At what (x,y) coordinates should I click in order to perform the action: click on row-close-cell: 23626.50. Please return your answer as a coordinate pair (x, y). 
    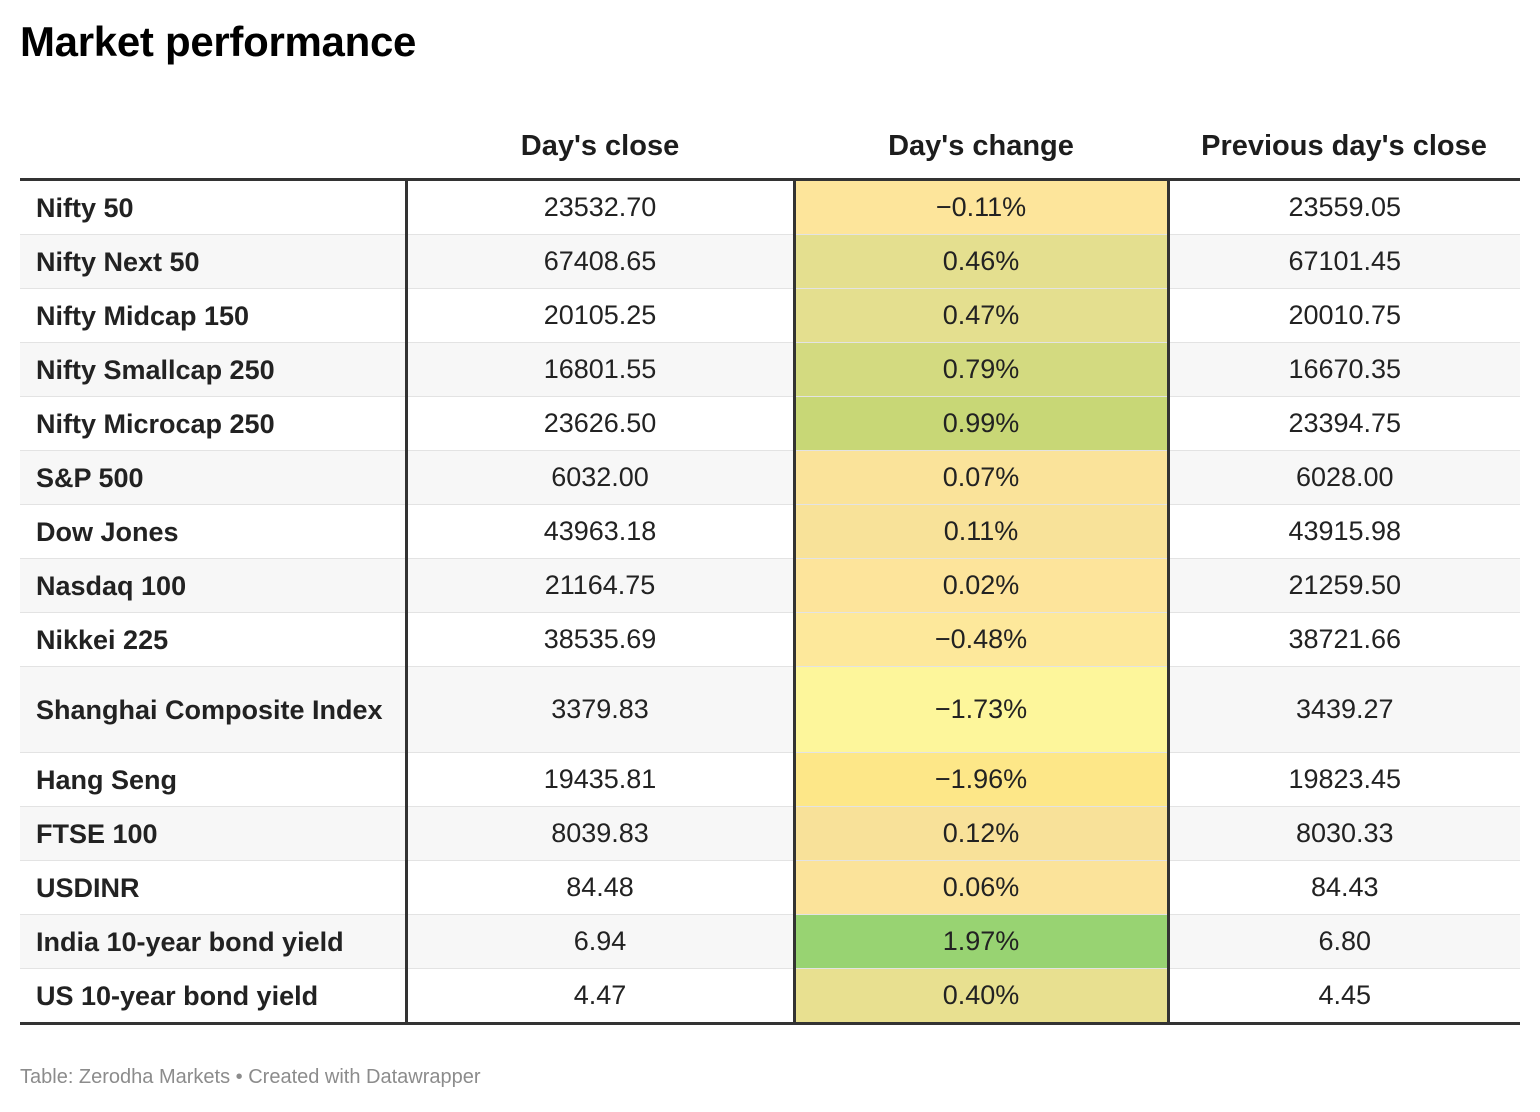
    Looking at the image, I should click on (601, 423).